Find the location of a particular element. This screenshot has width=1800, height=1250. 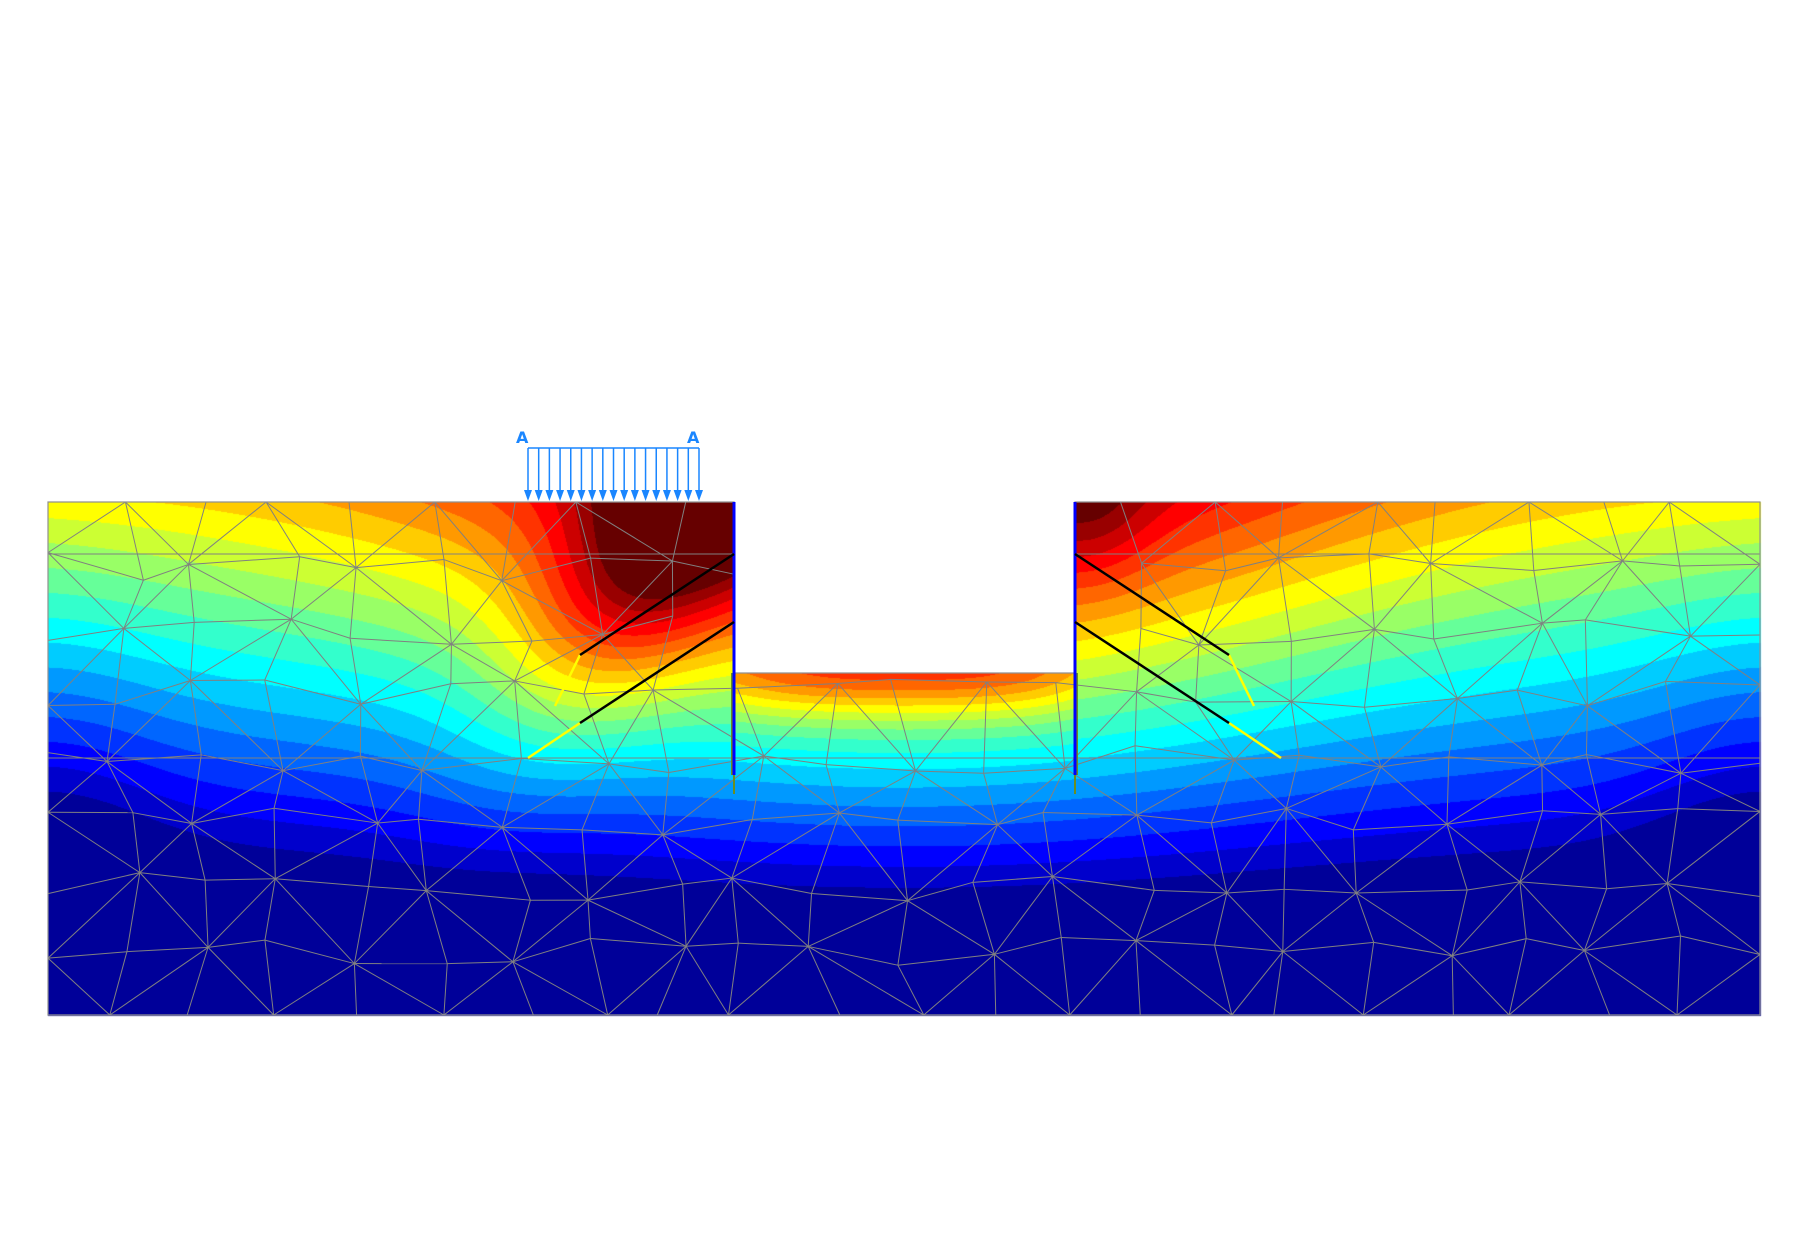

distributed-surface-load is located at coordinates (613, 474).